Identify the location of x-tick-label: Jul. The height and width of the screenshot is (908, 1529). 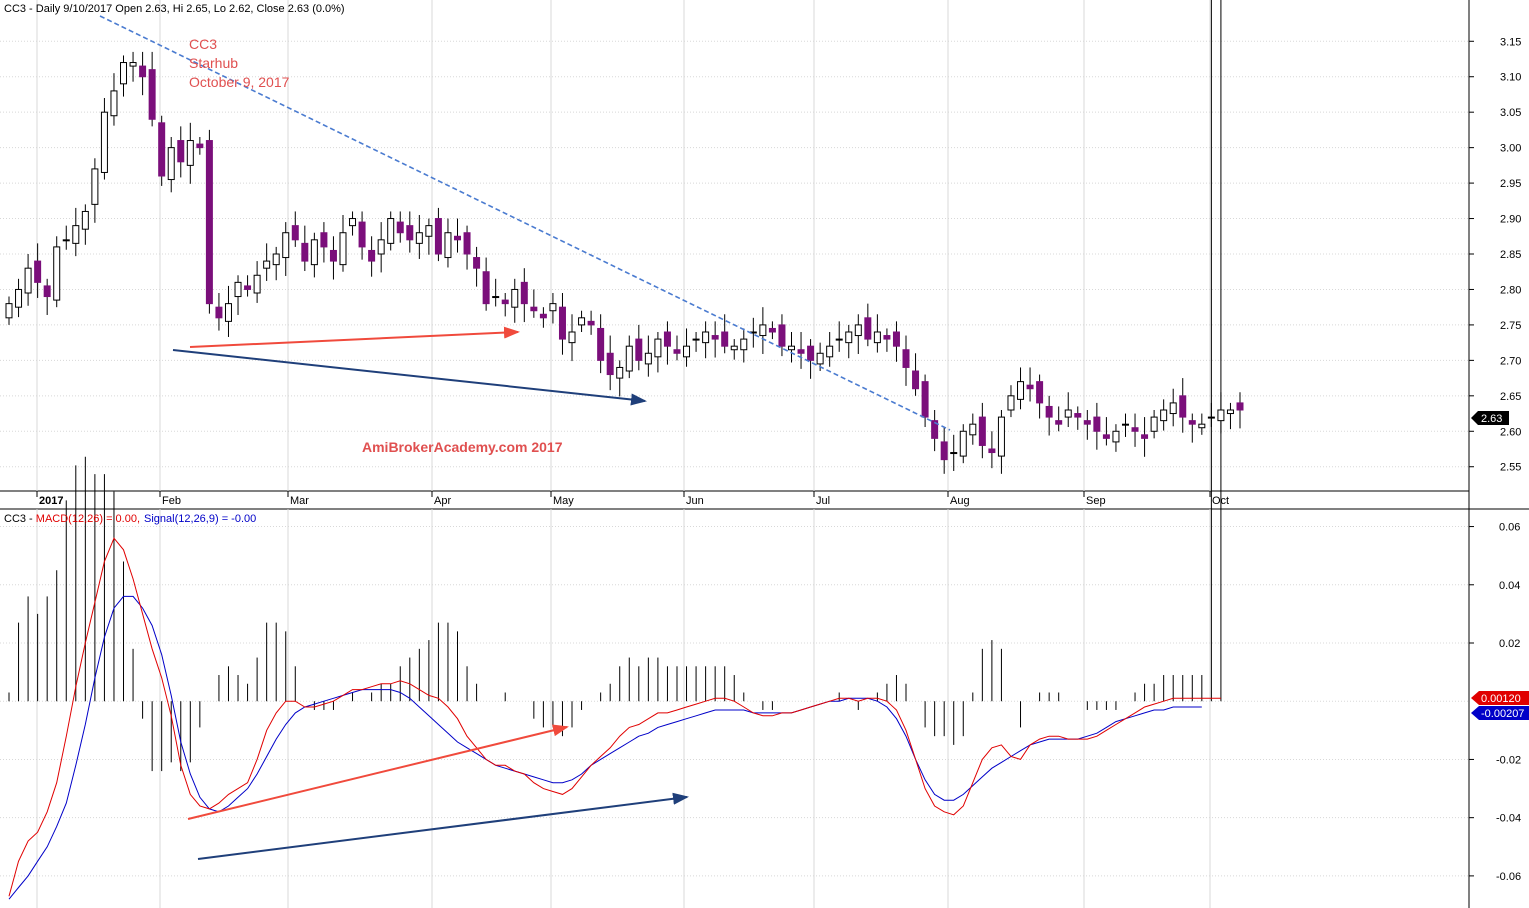
(823, 501).